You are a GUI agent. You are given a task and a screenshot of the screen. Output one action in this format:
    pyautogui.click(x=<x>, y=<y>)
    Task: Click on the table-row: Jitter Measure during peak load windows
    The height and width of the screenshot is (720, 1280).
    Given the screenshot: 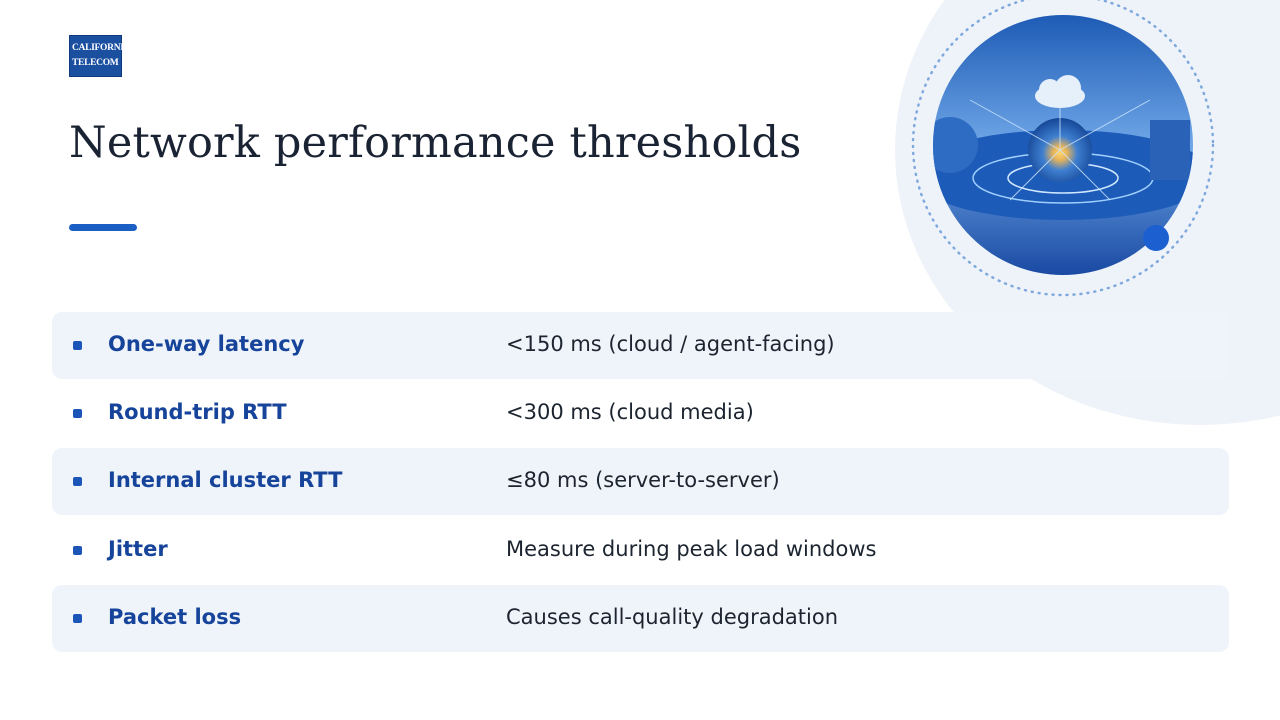 What is the action you would take?
    pyautogui.click(x=640, y=550)
    